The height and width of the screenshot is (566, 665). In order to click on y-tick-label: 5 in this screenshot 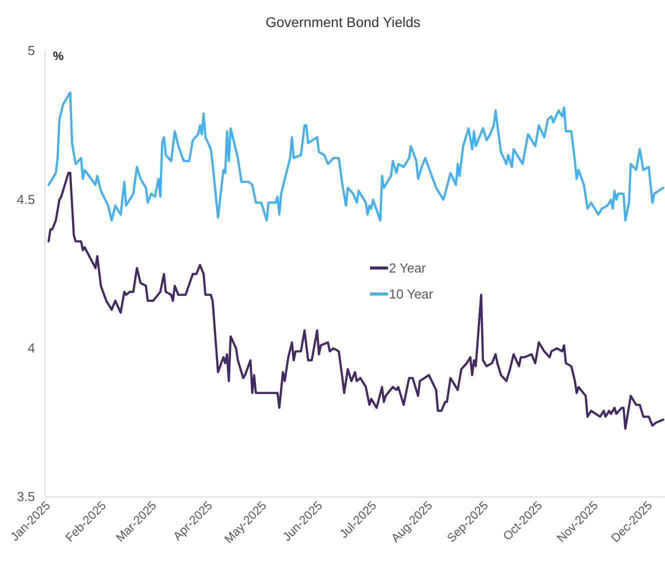, I will do `click(31, 50)`.